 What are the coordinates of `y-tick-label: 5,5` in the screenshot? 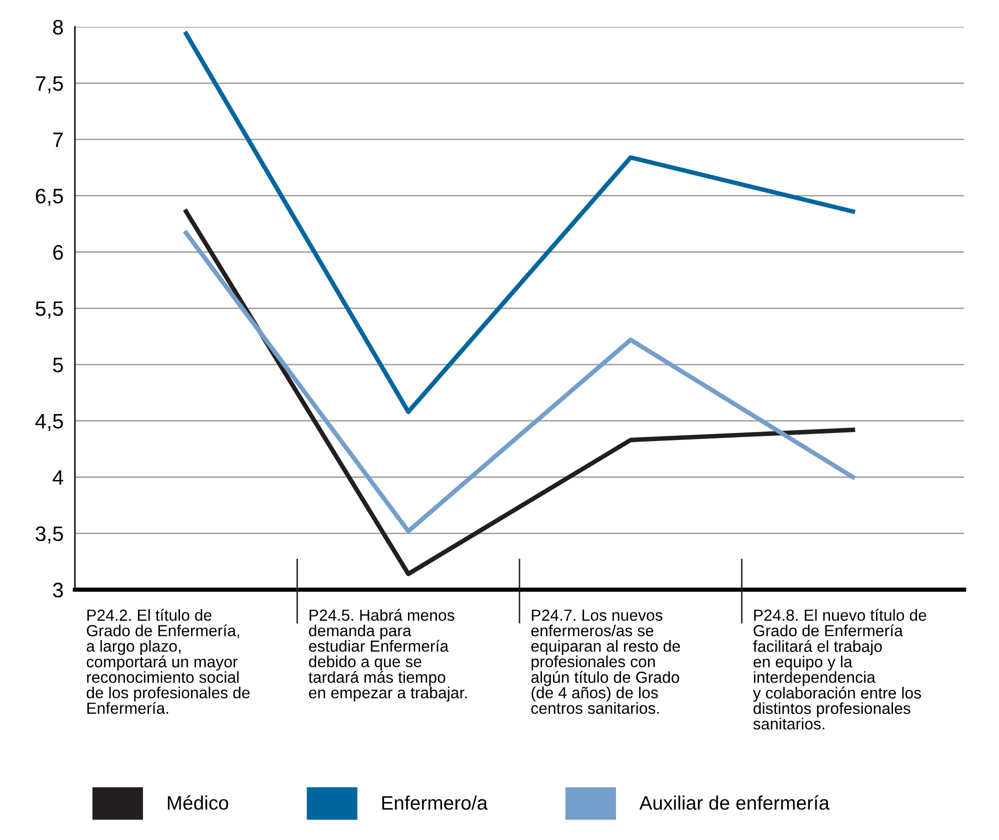 It's located at (49, 309).